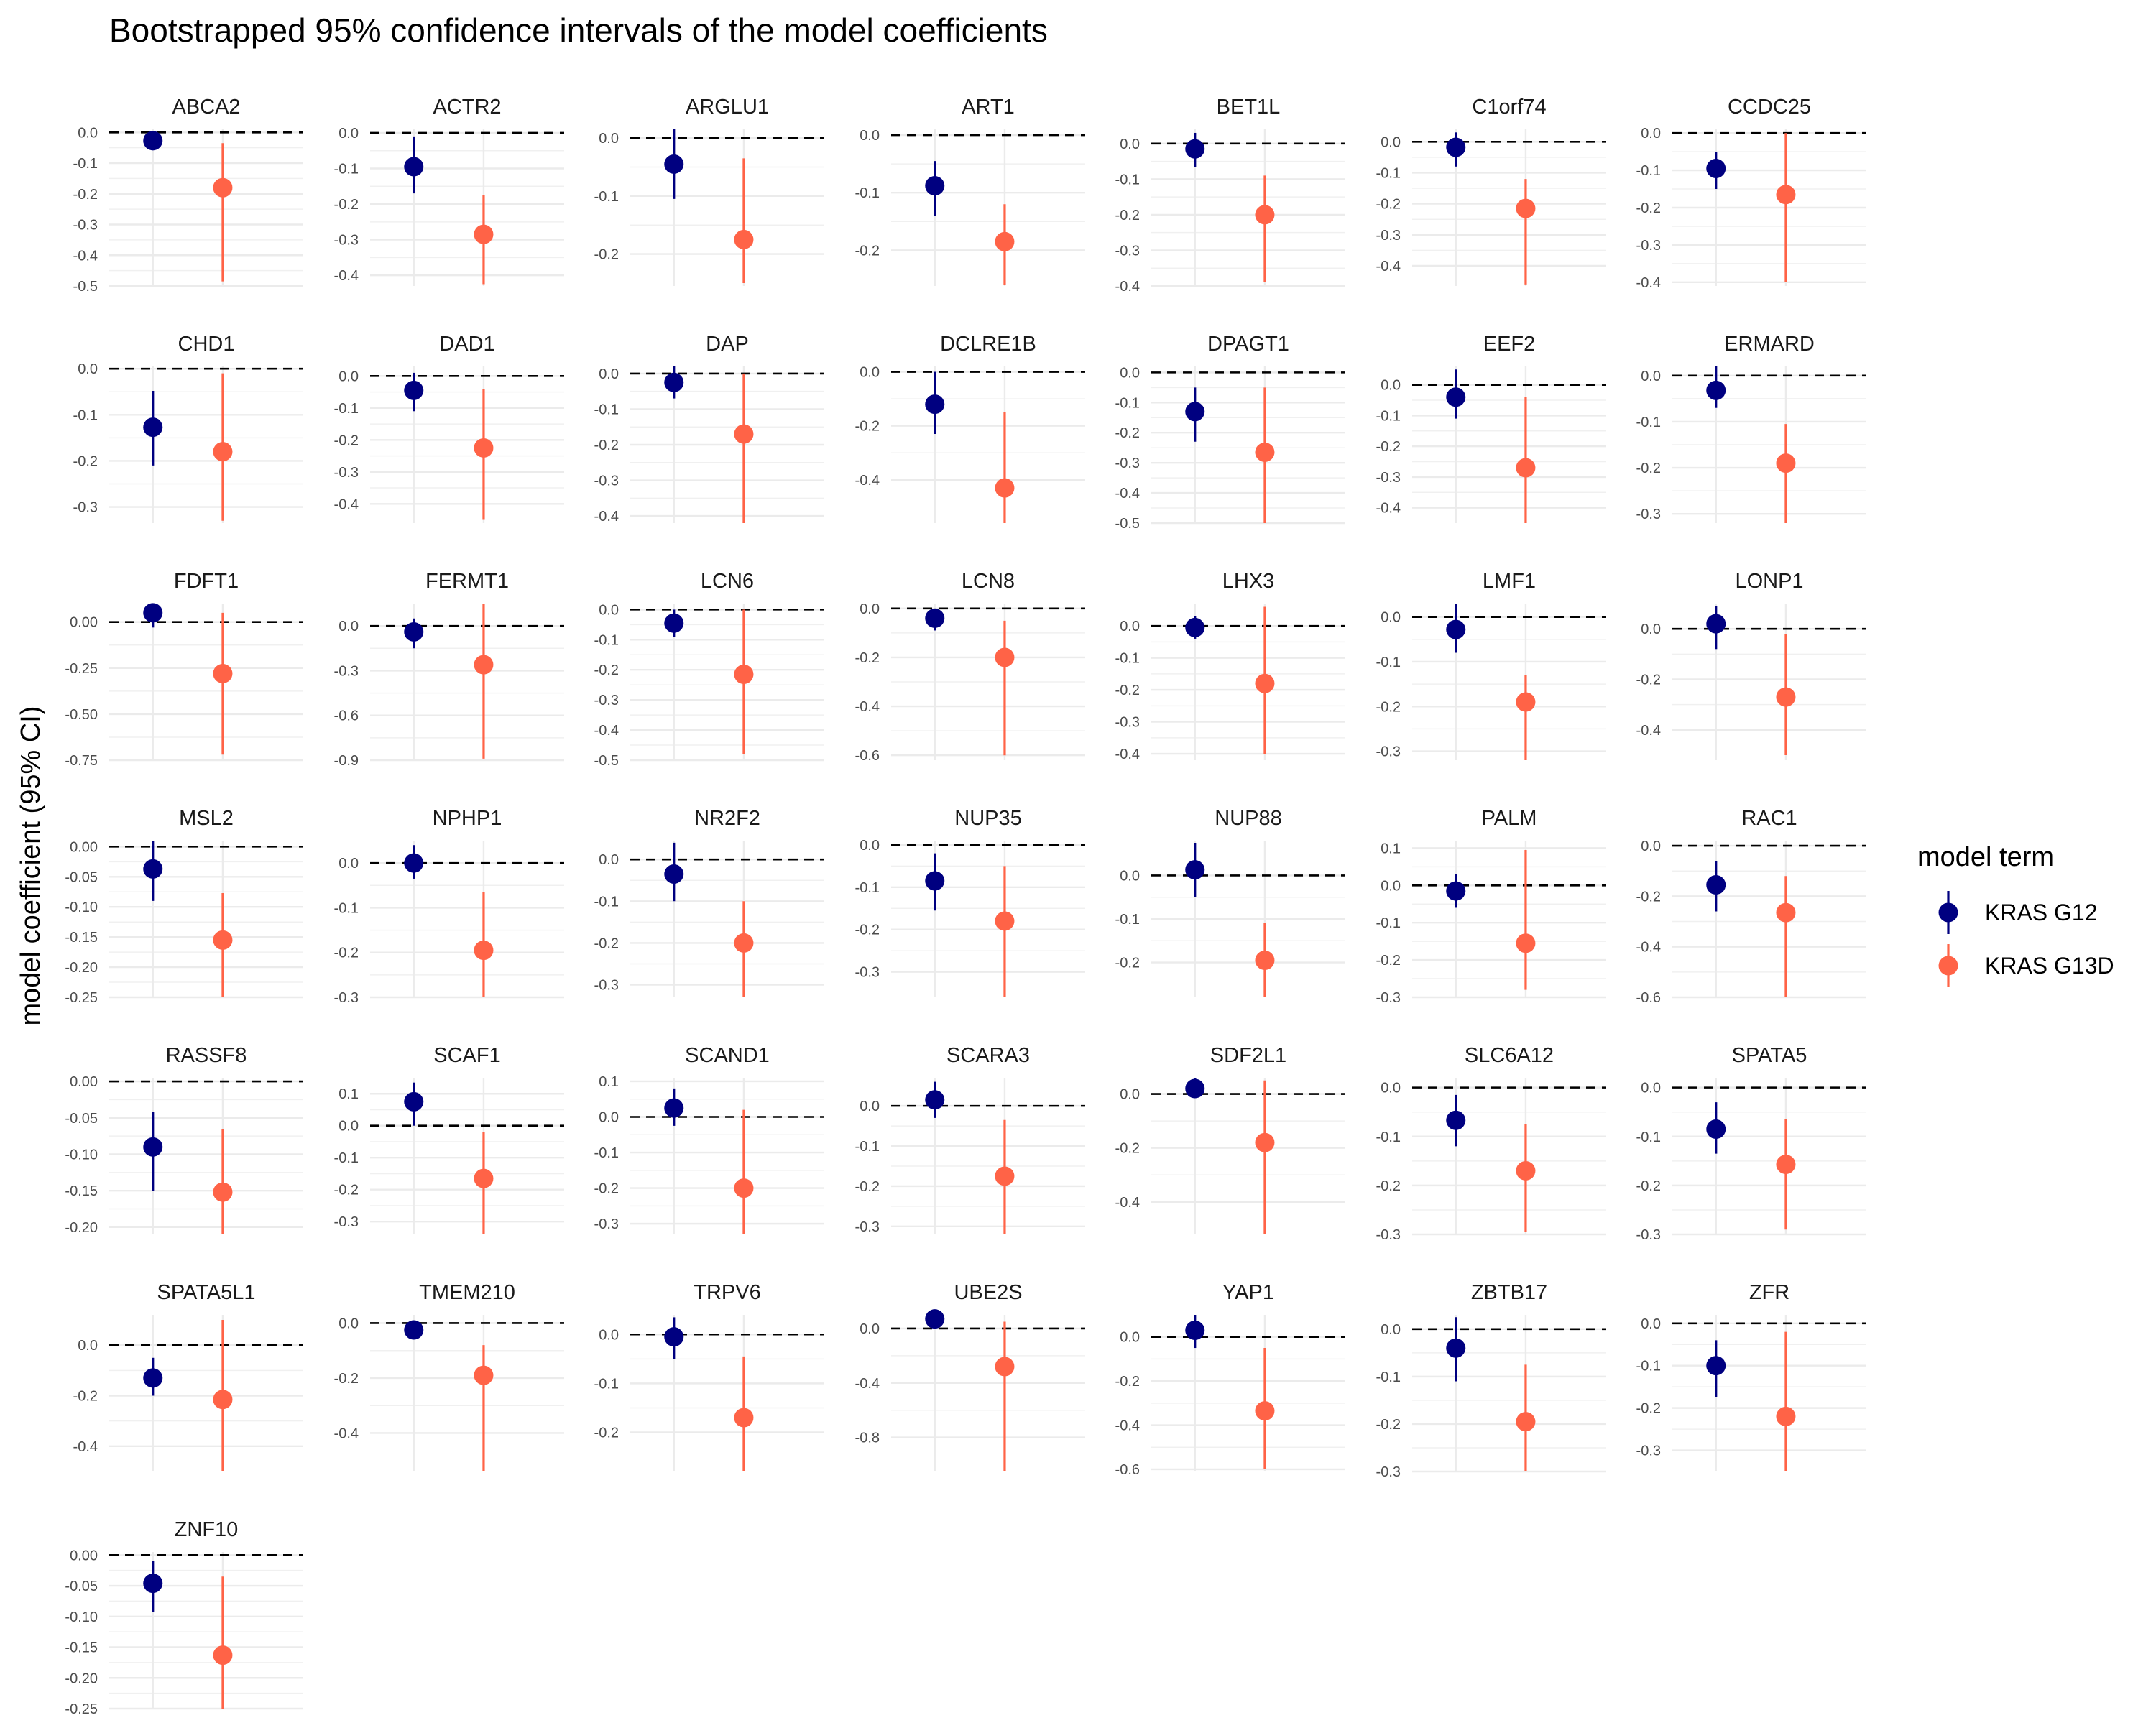 This screenshot has width=2156, height=1728. I want to click on facet-title: CHD1, so click(206, 344).